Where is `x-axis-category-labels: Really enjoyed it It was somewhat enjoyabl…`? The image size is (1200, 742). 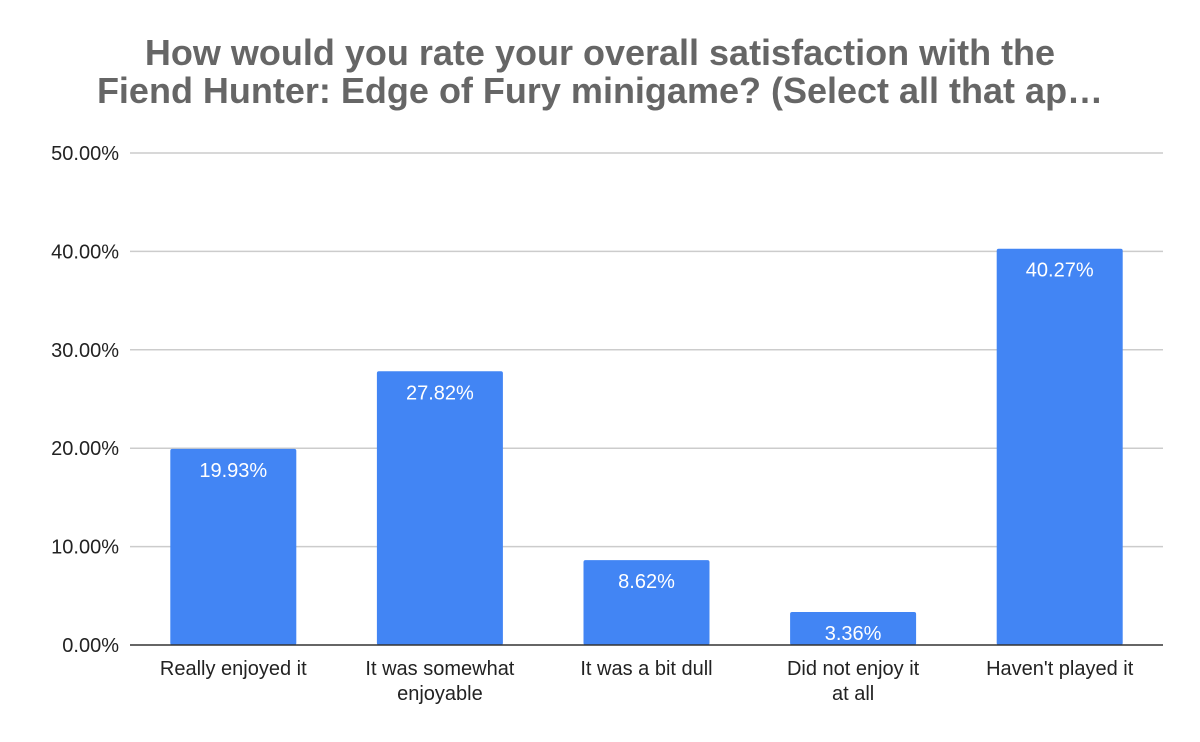 x-axis-category-labels: Really enjoyed it It was somewhat enjoyabl… is located at coordinates (647, 681).